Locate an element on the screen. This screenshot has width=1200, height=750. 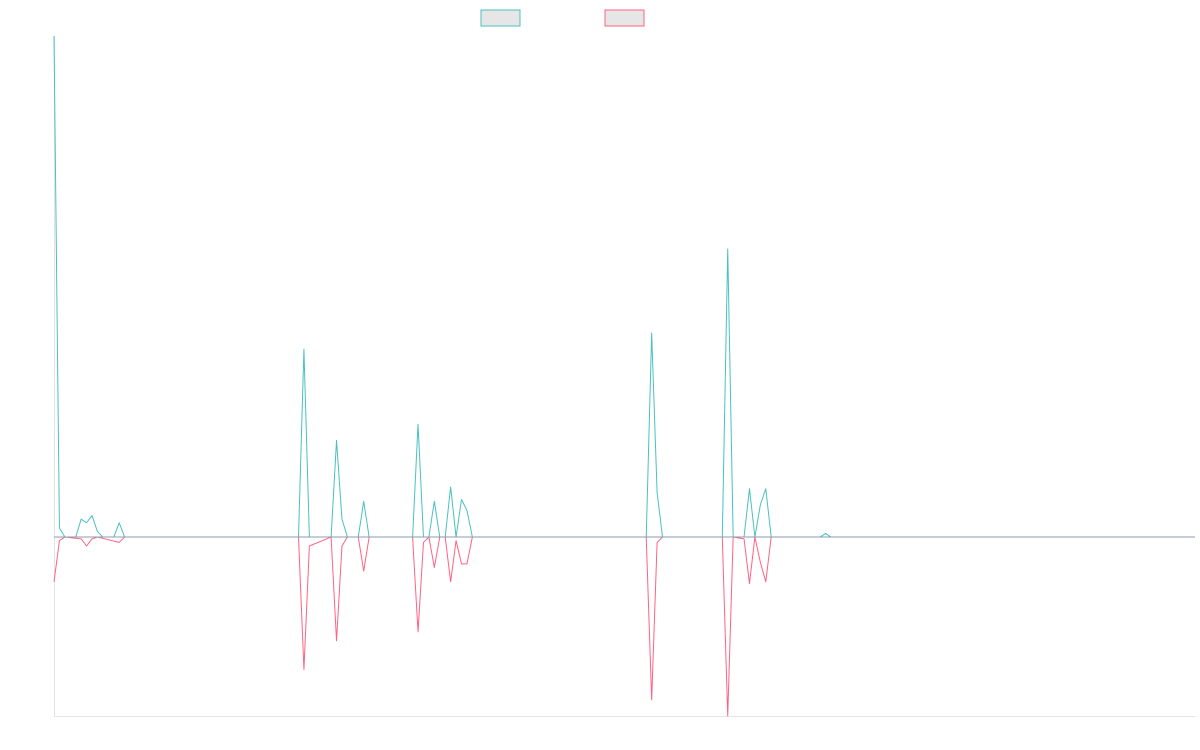
legend-swatch-series-a is located at coordinates (500, 18).